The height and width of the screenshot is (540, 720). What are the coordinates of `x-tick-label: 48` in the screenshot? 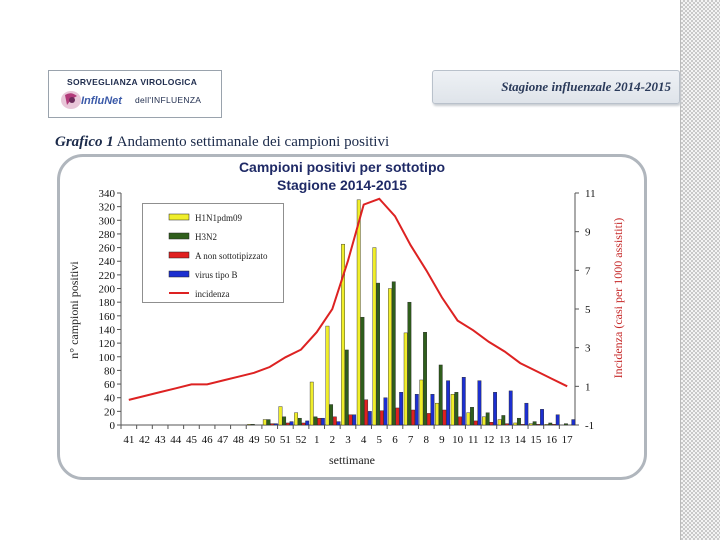 It's located at (239, 440).